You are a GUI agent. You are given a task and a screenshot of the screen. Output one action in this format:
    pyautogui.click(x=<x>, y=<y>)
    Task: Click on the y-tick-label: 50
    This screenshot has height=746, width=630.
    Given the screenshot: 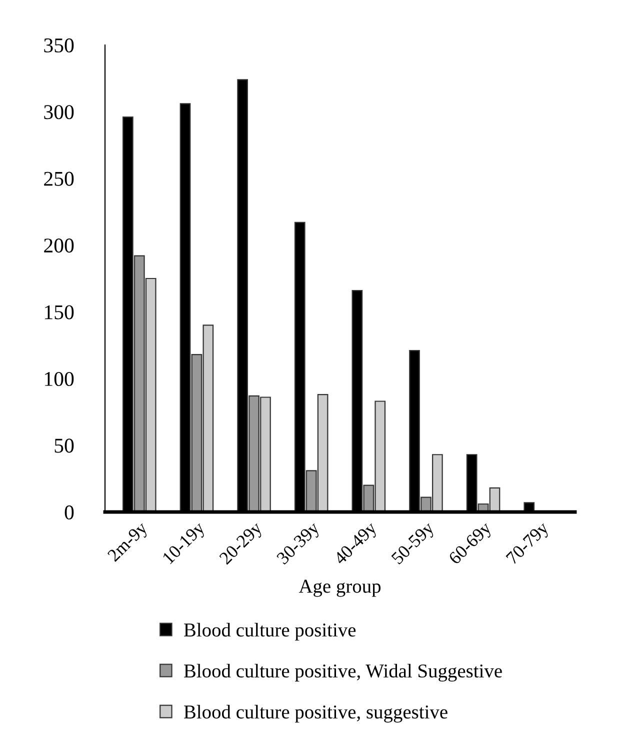 What is the action you would take?
    pyautogui.click(x=64, y=445)
    